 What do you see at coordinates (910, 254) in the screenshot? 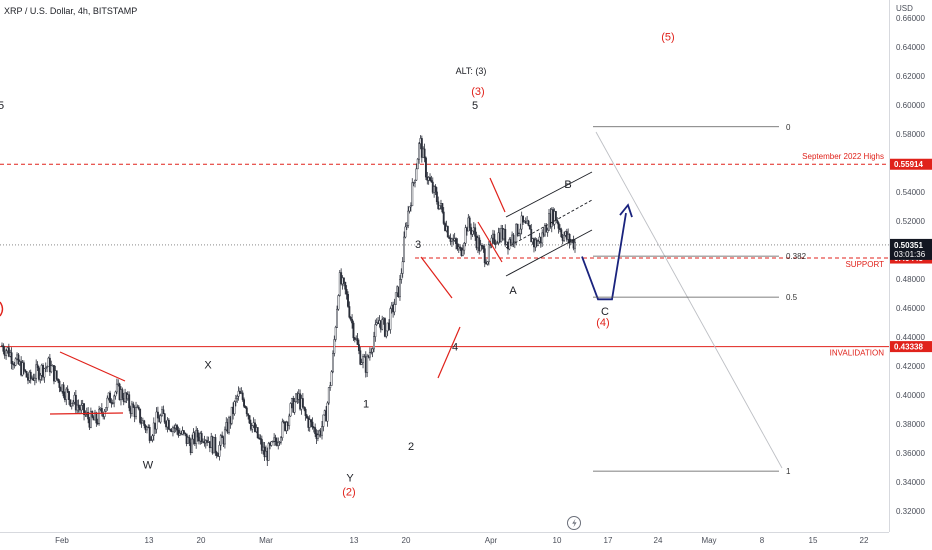
I see `countdown-label: 03:01:36` at bounding box center [910, 254].